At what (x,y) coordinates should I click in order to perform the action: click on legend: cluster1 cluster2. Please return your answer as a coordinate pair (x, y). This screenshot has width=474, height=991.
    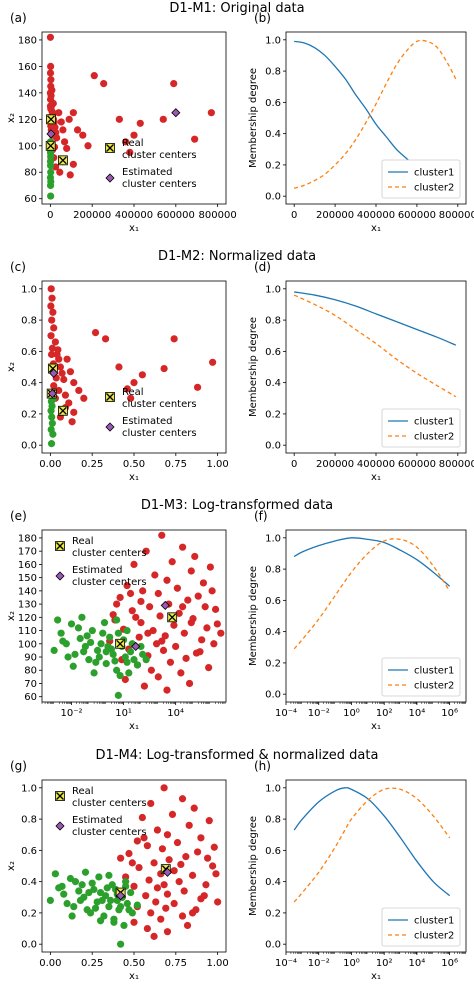
    Looking at the image, I should click on (421, 428).